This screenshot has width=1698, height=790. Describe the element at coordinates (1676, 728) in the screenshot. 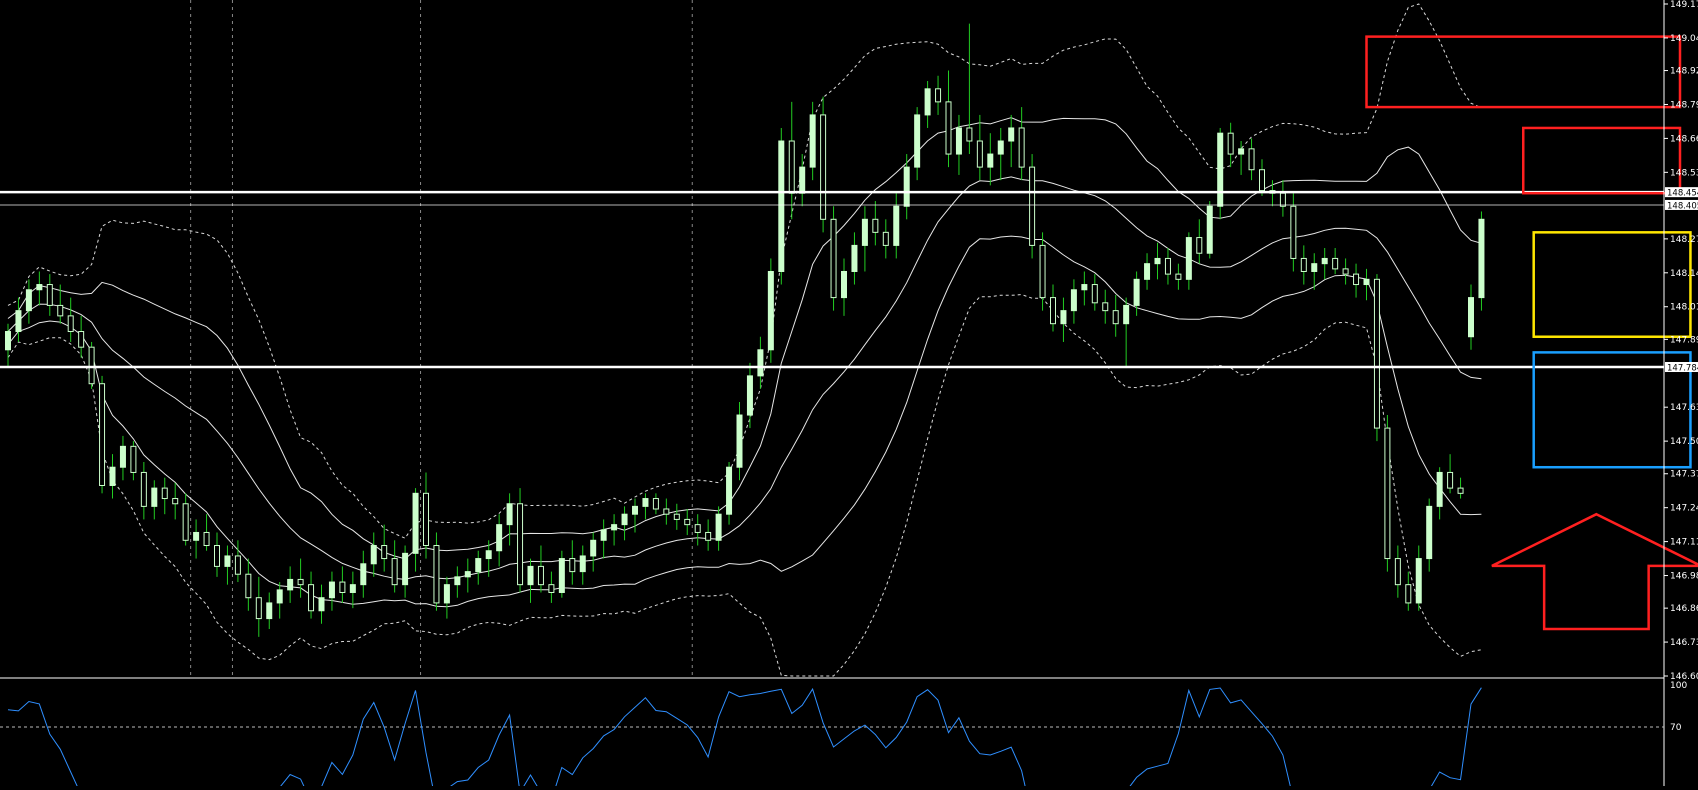

I see `oscillator-tick-label: 70` at that location.